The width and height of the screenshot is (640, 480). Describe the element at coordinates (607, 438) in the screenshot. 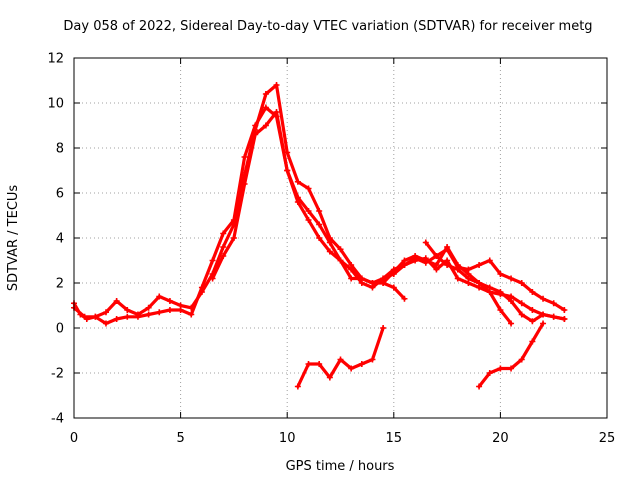

I see `x-tick-label: 25` at that location.